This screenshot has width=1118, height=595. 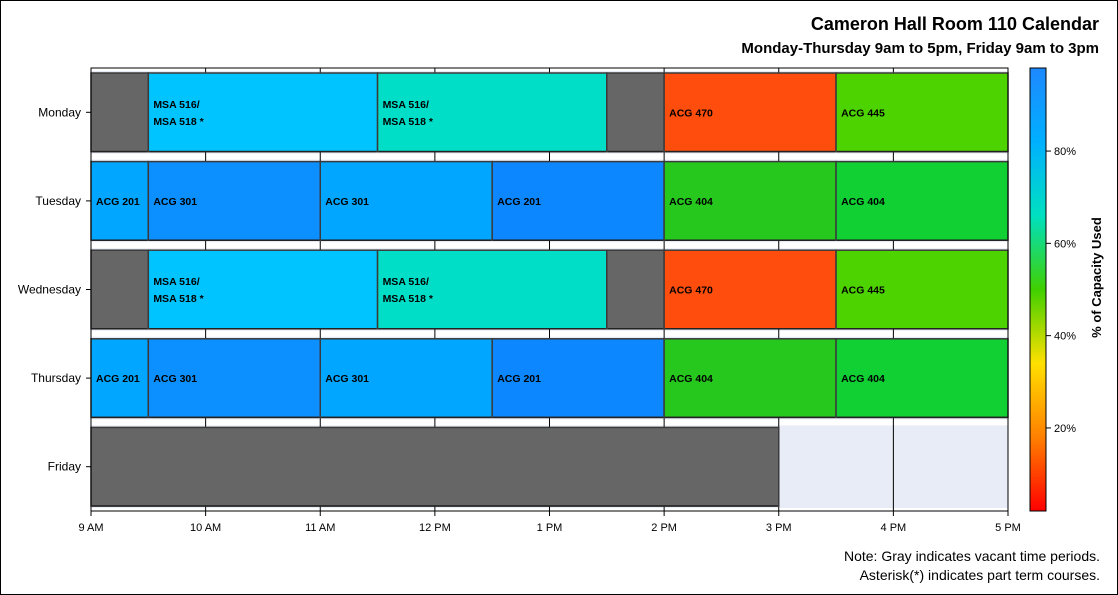 I want to click on y-tick-label-thursday: Thursday, so click(x=56, y=378).